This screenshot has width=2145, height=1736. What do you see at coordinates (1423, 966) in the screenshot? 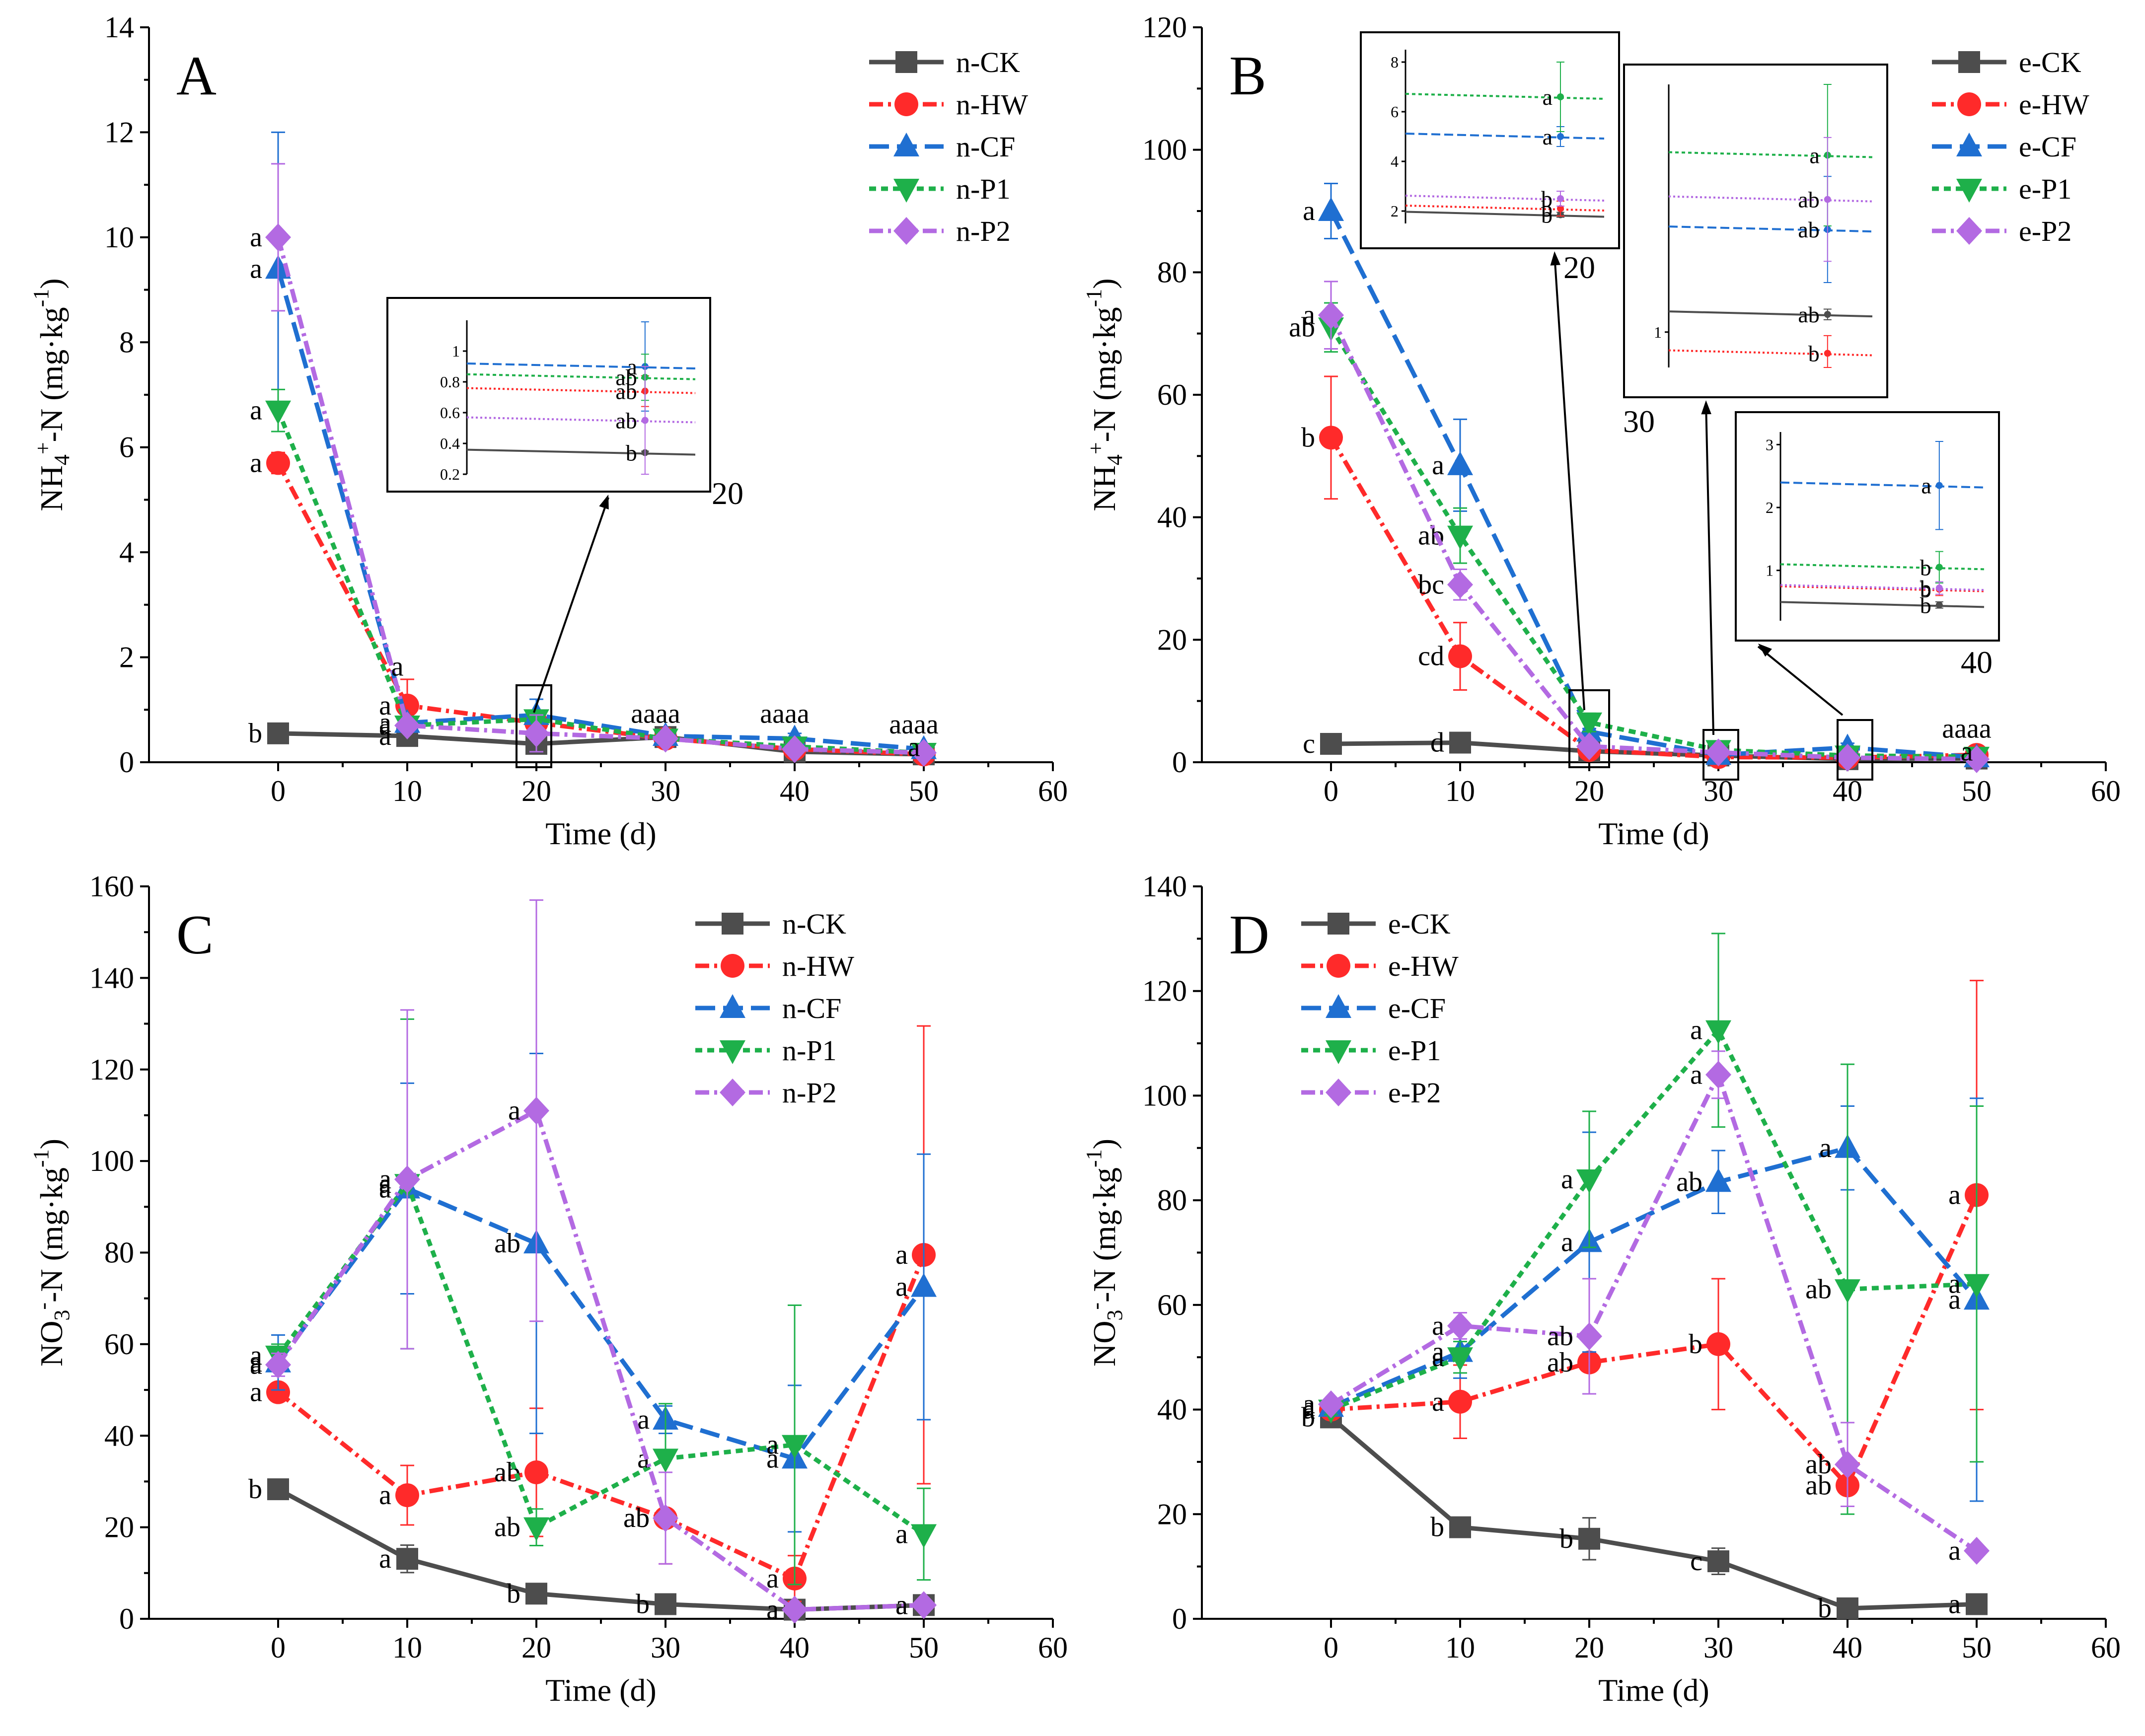
I see `legend-label: e-HW` at bounding box center [1423, 966].